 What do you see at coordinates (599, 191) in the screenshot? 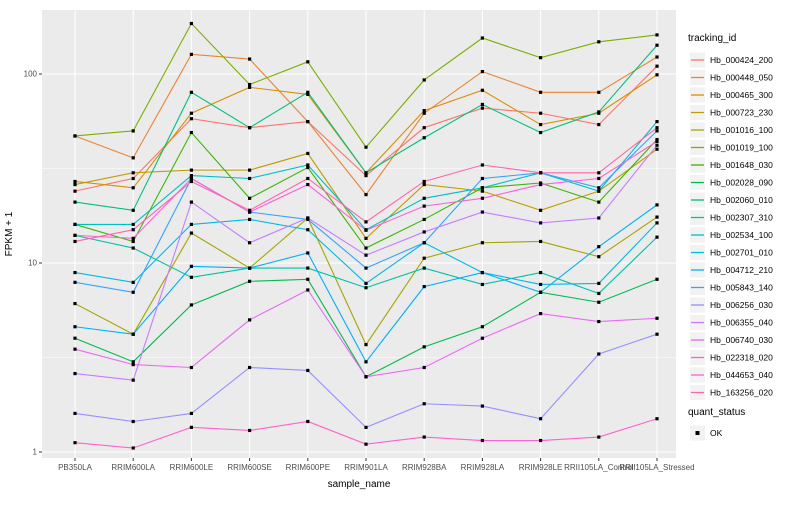
I see `data-point-Hb_002534_100-RRII105LA_Control` at bounding box center [599, 191].